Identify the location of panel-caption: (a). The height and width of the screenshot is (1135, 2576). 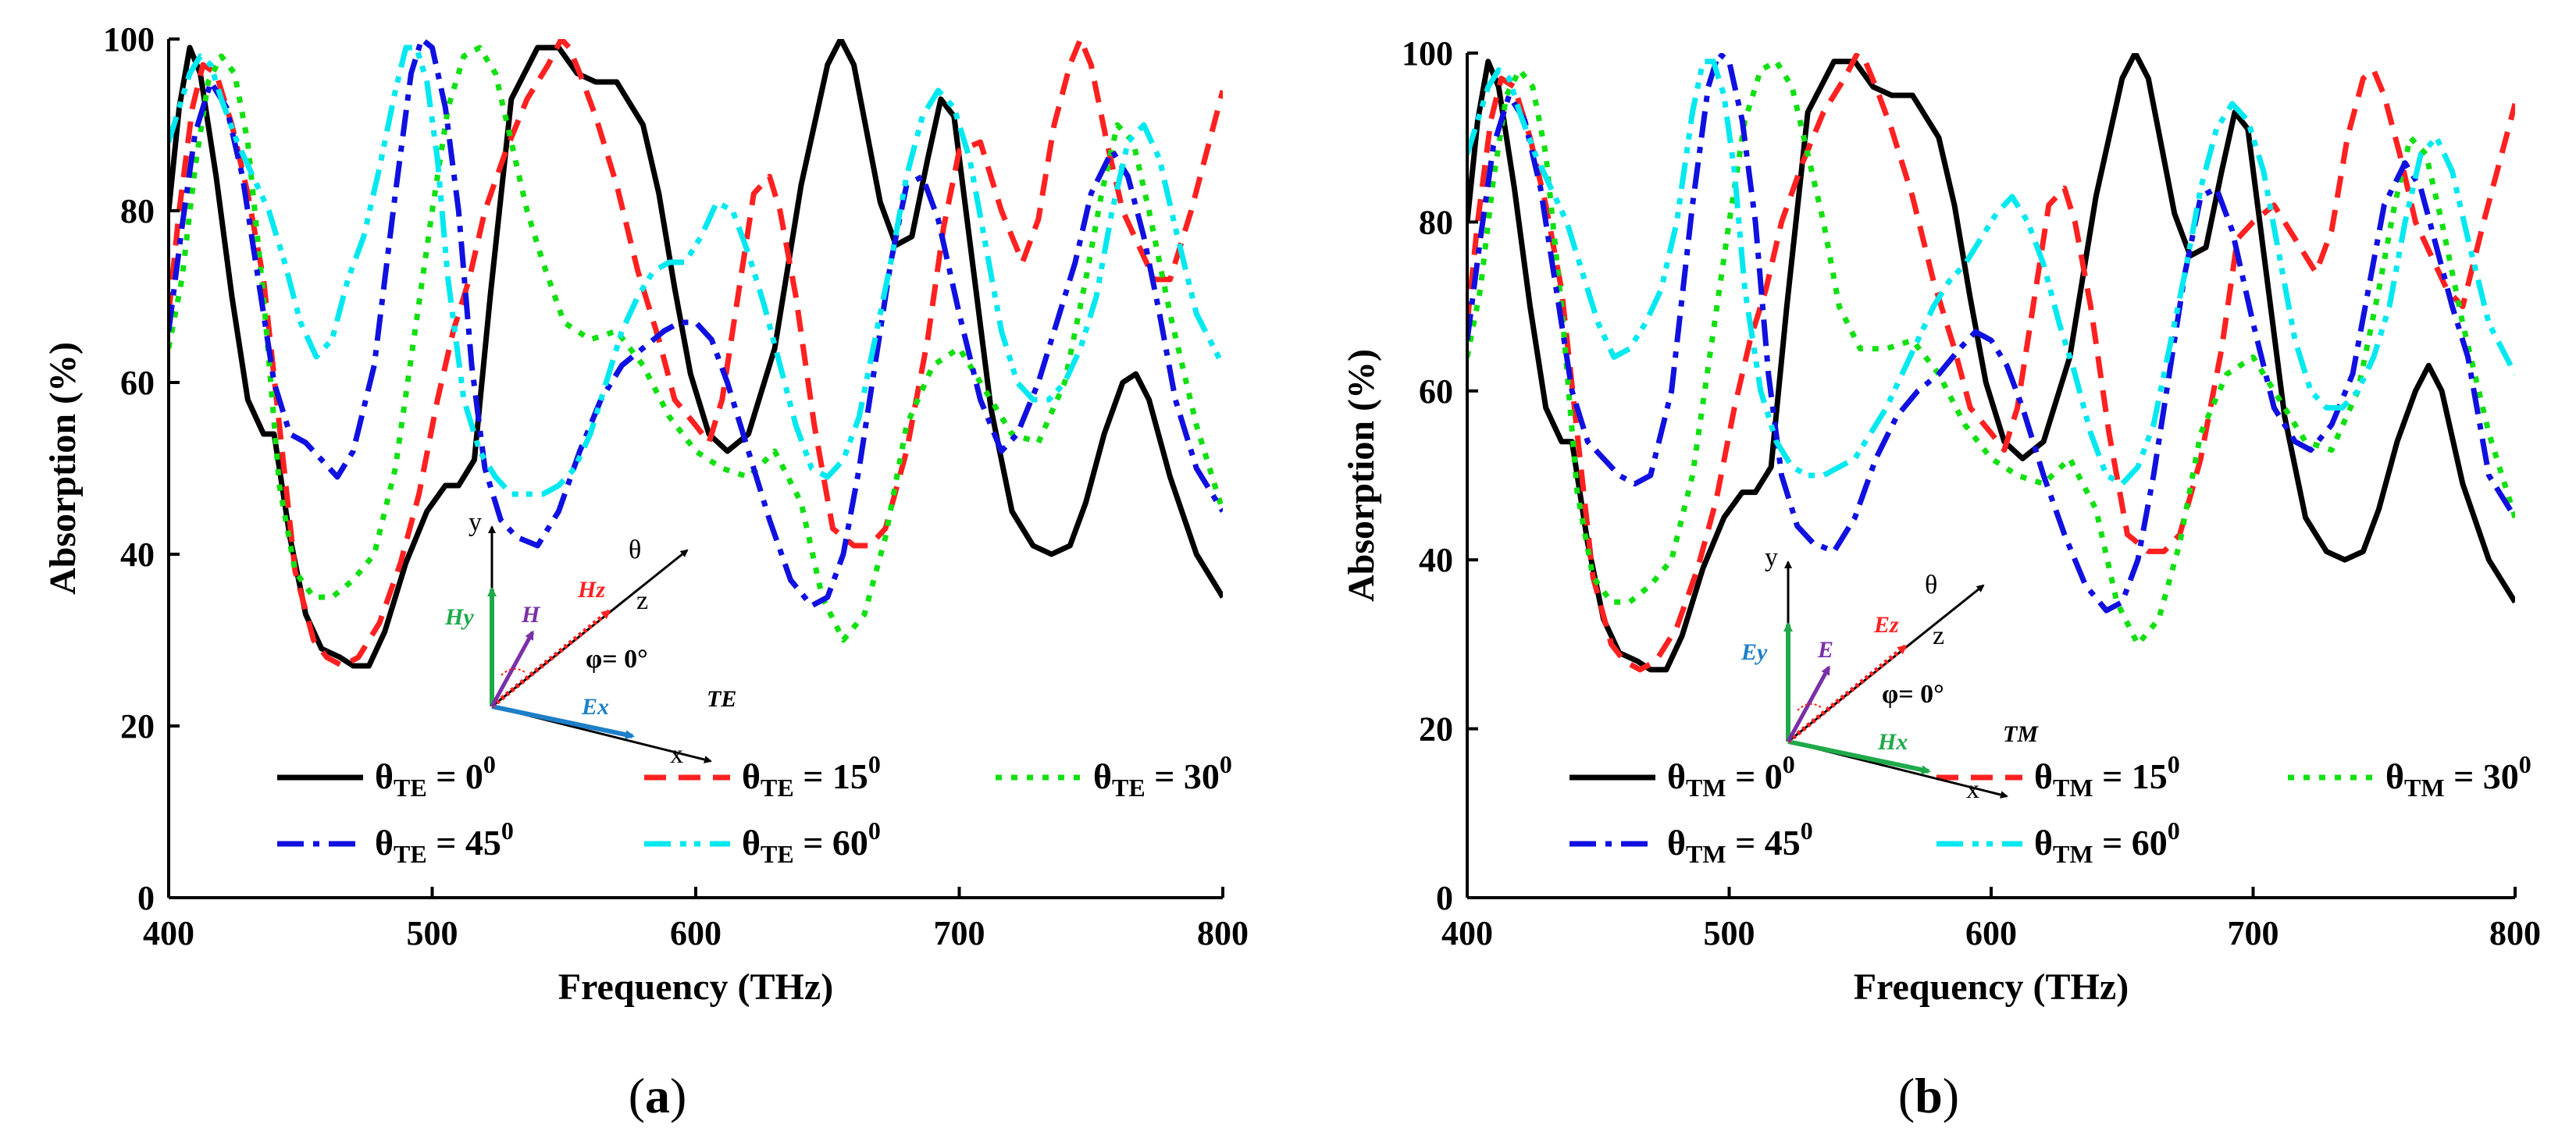
(658, 1095).